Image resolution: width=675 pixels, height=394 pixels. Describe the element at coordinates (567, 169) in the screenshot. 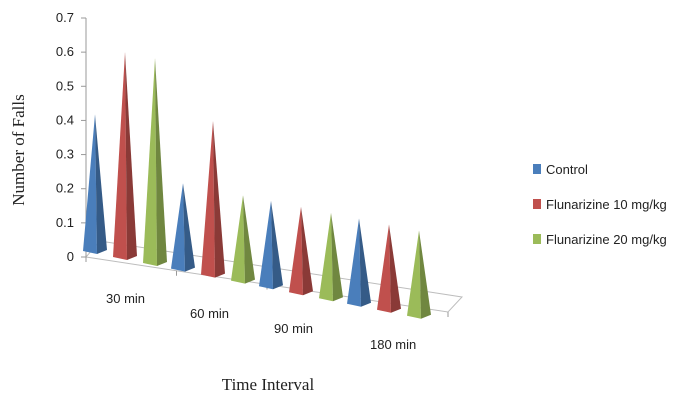

I see `legend-entry: Control` at that location.